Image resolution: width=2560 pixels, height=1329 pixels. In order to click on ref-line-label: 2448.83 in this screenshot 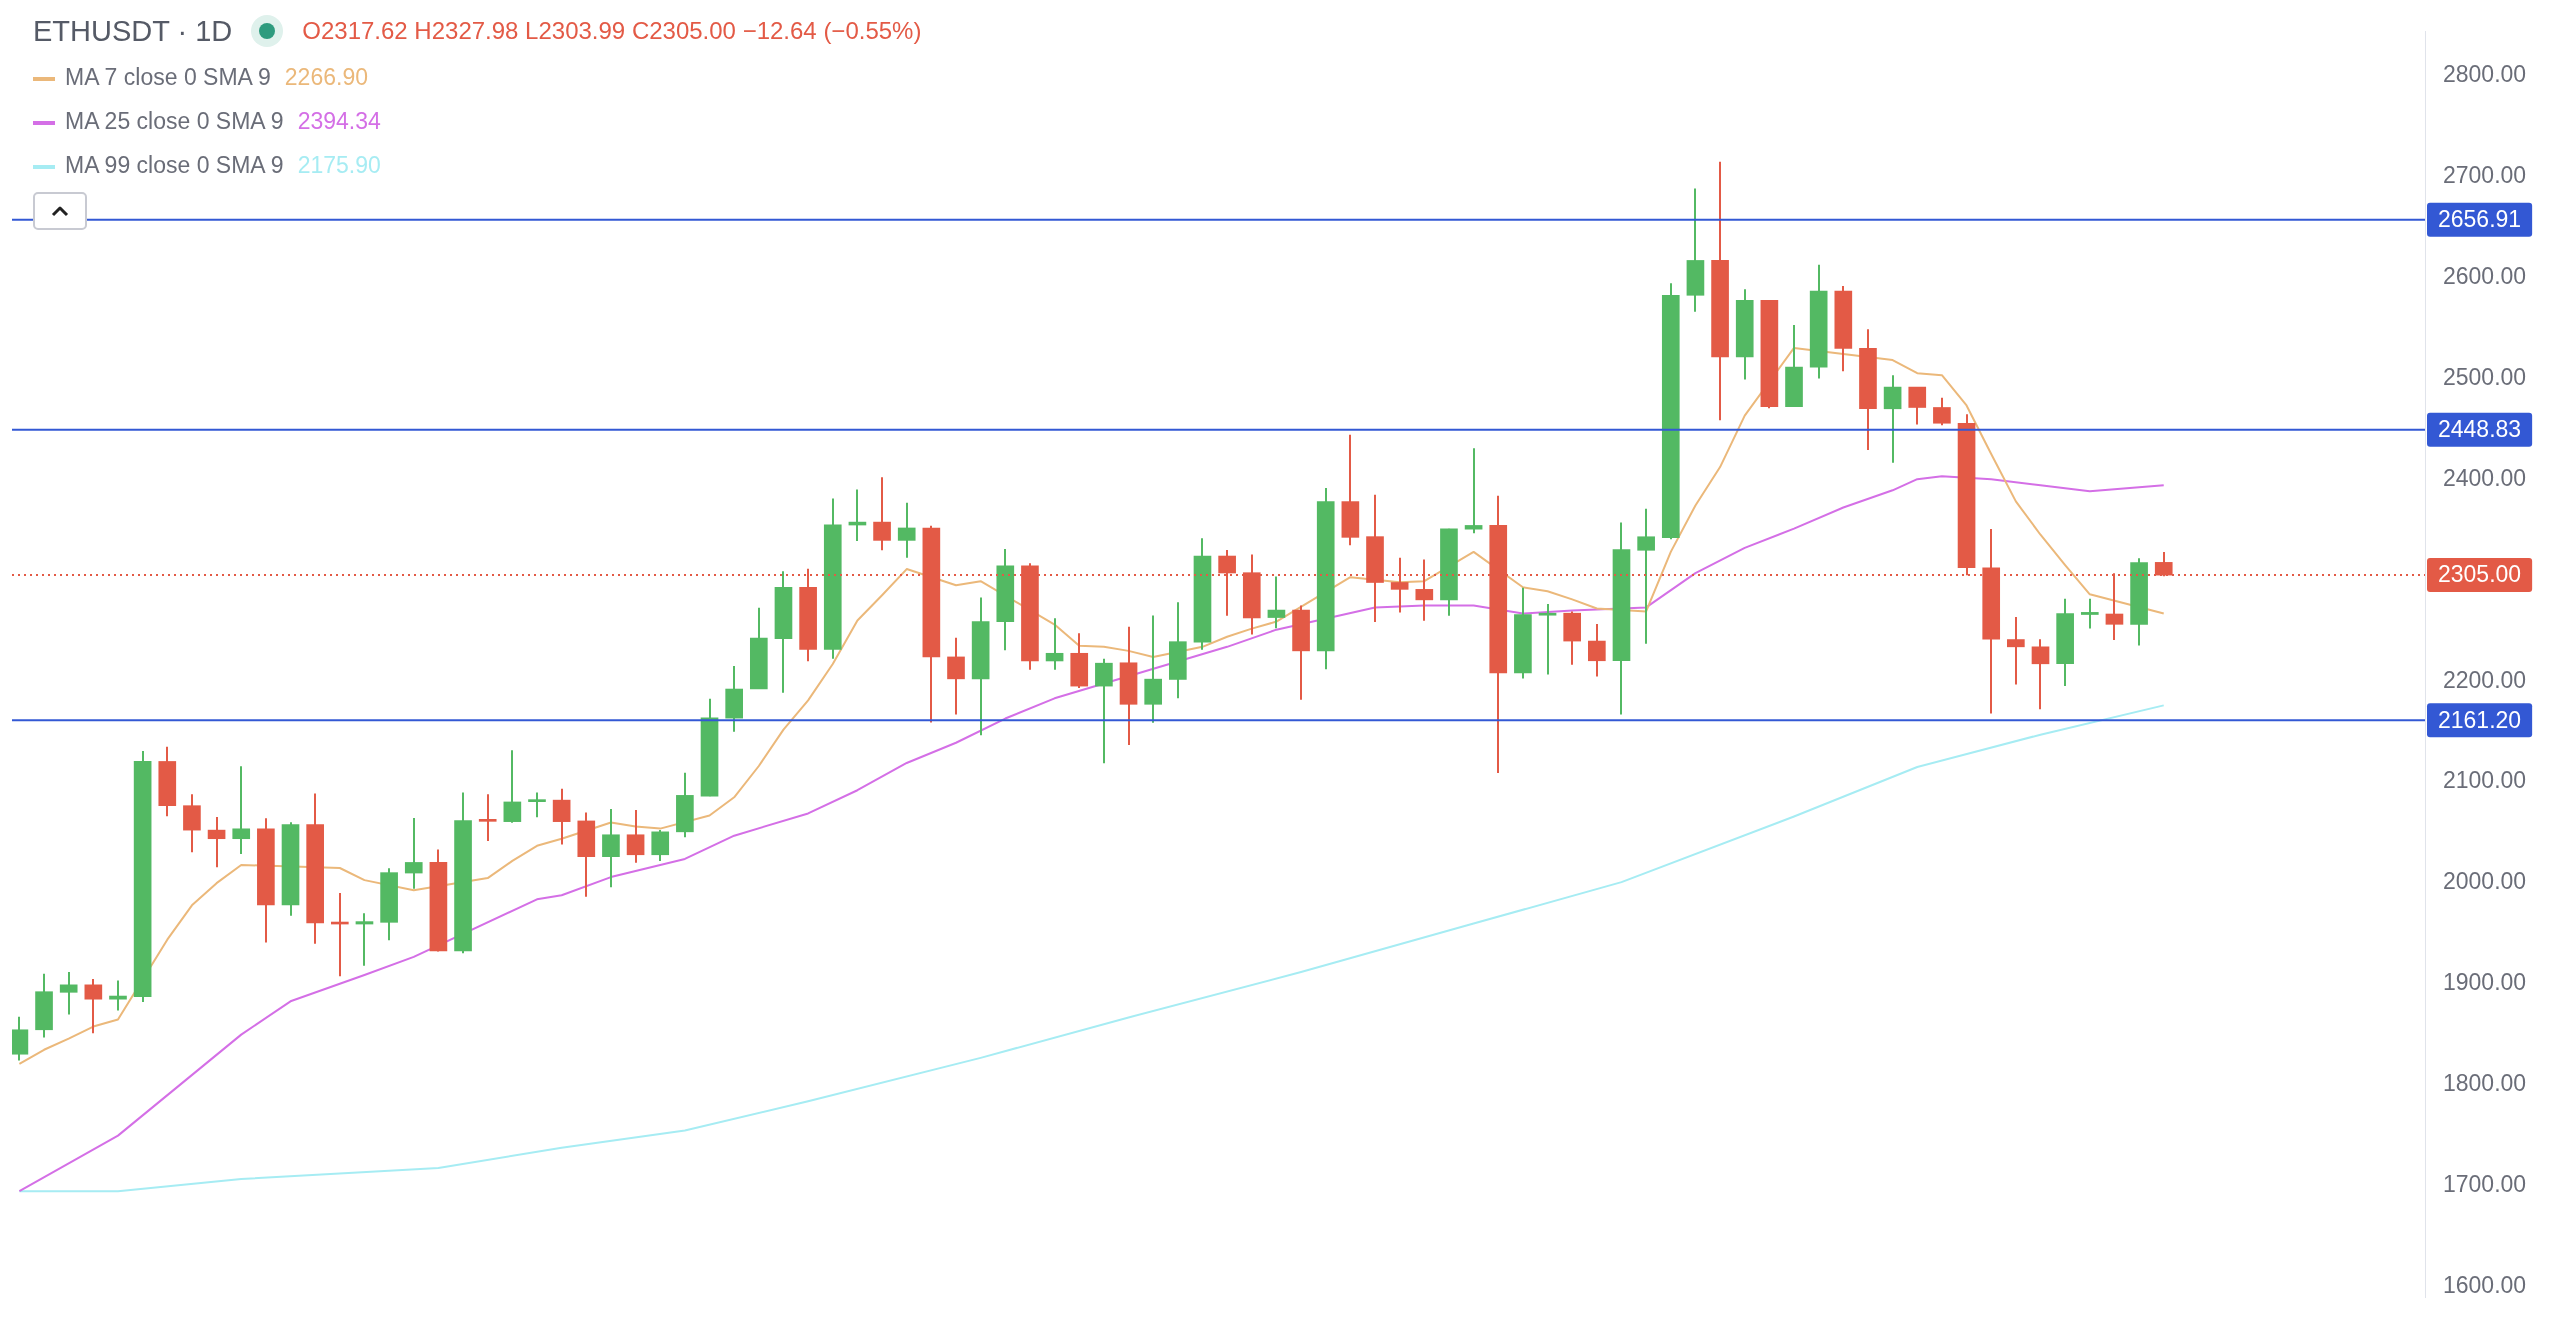, I will do `click(2480, 429)`.